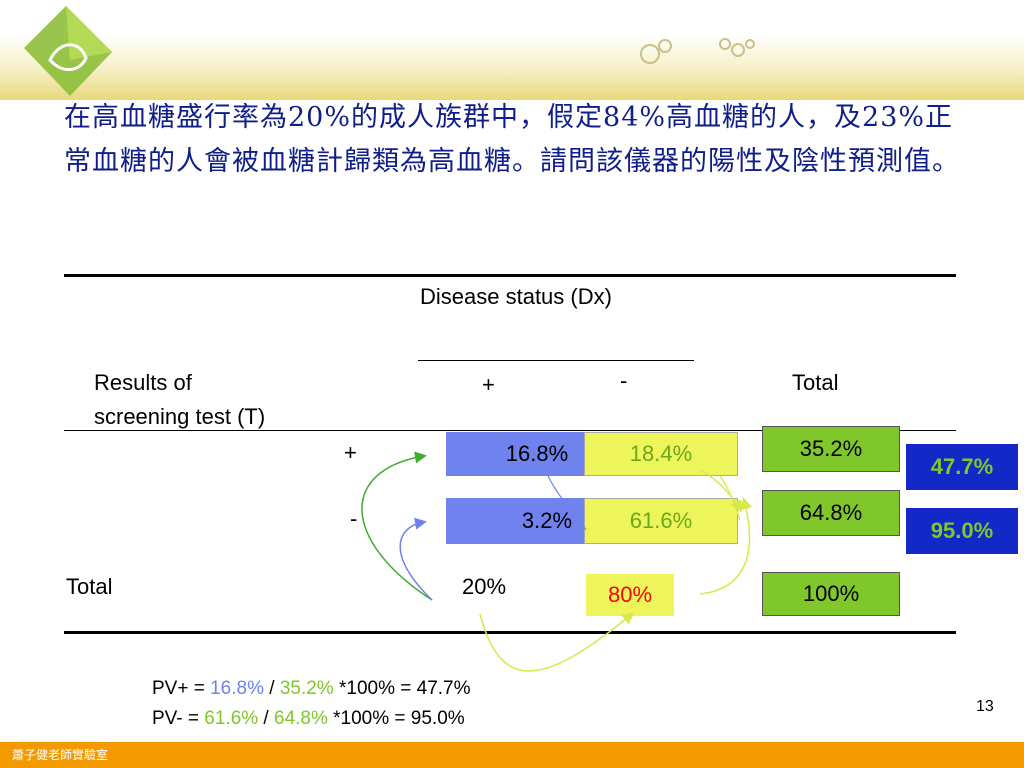 The height and width of the screenshot is (768, 1024). Describe the element at coordinates (630, 595) in the screenshot. I see `col-minus-total-box: 80%` at that location.